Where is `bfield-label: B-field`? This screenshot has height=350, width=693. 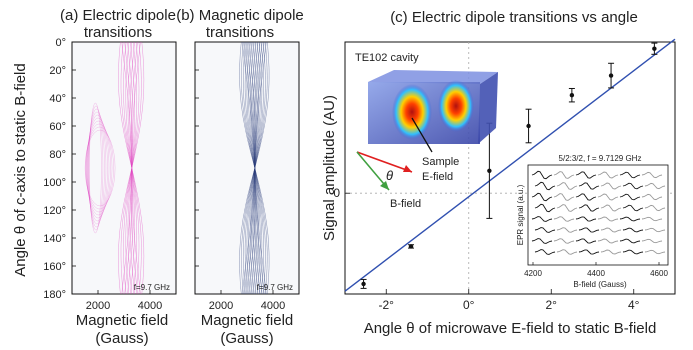 bfield-label: B-field is located at coordinates (405, 204).